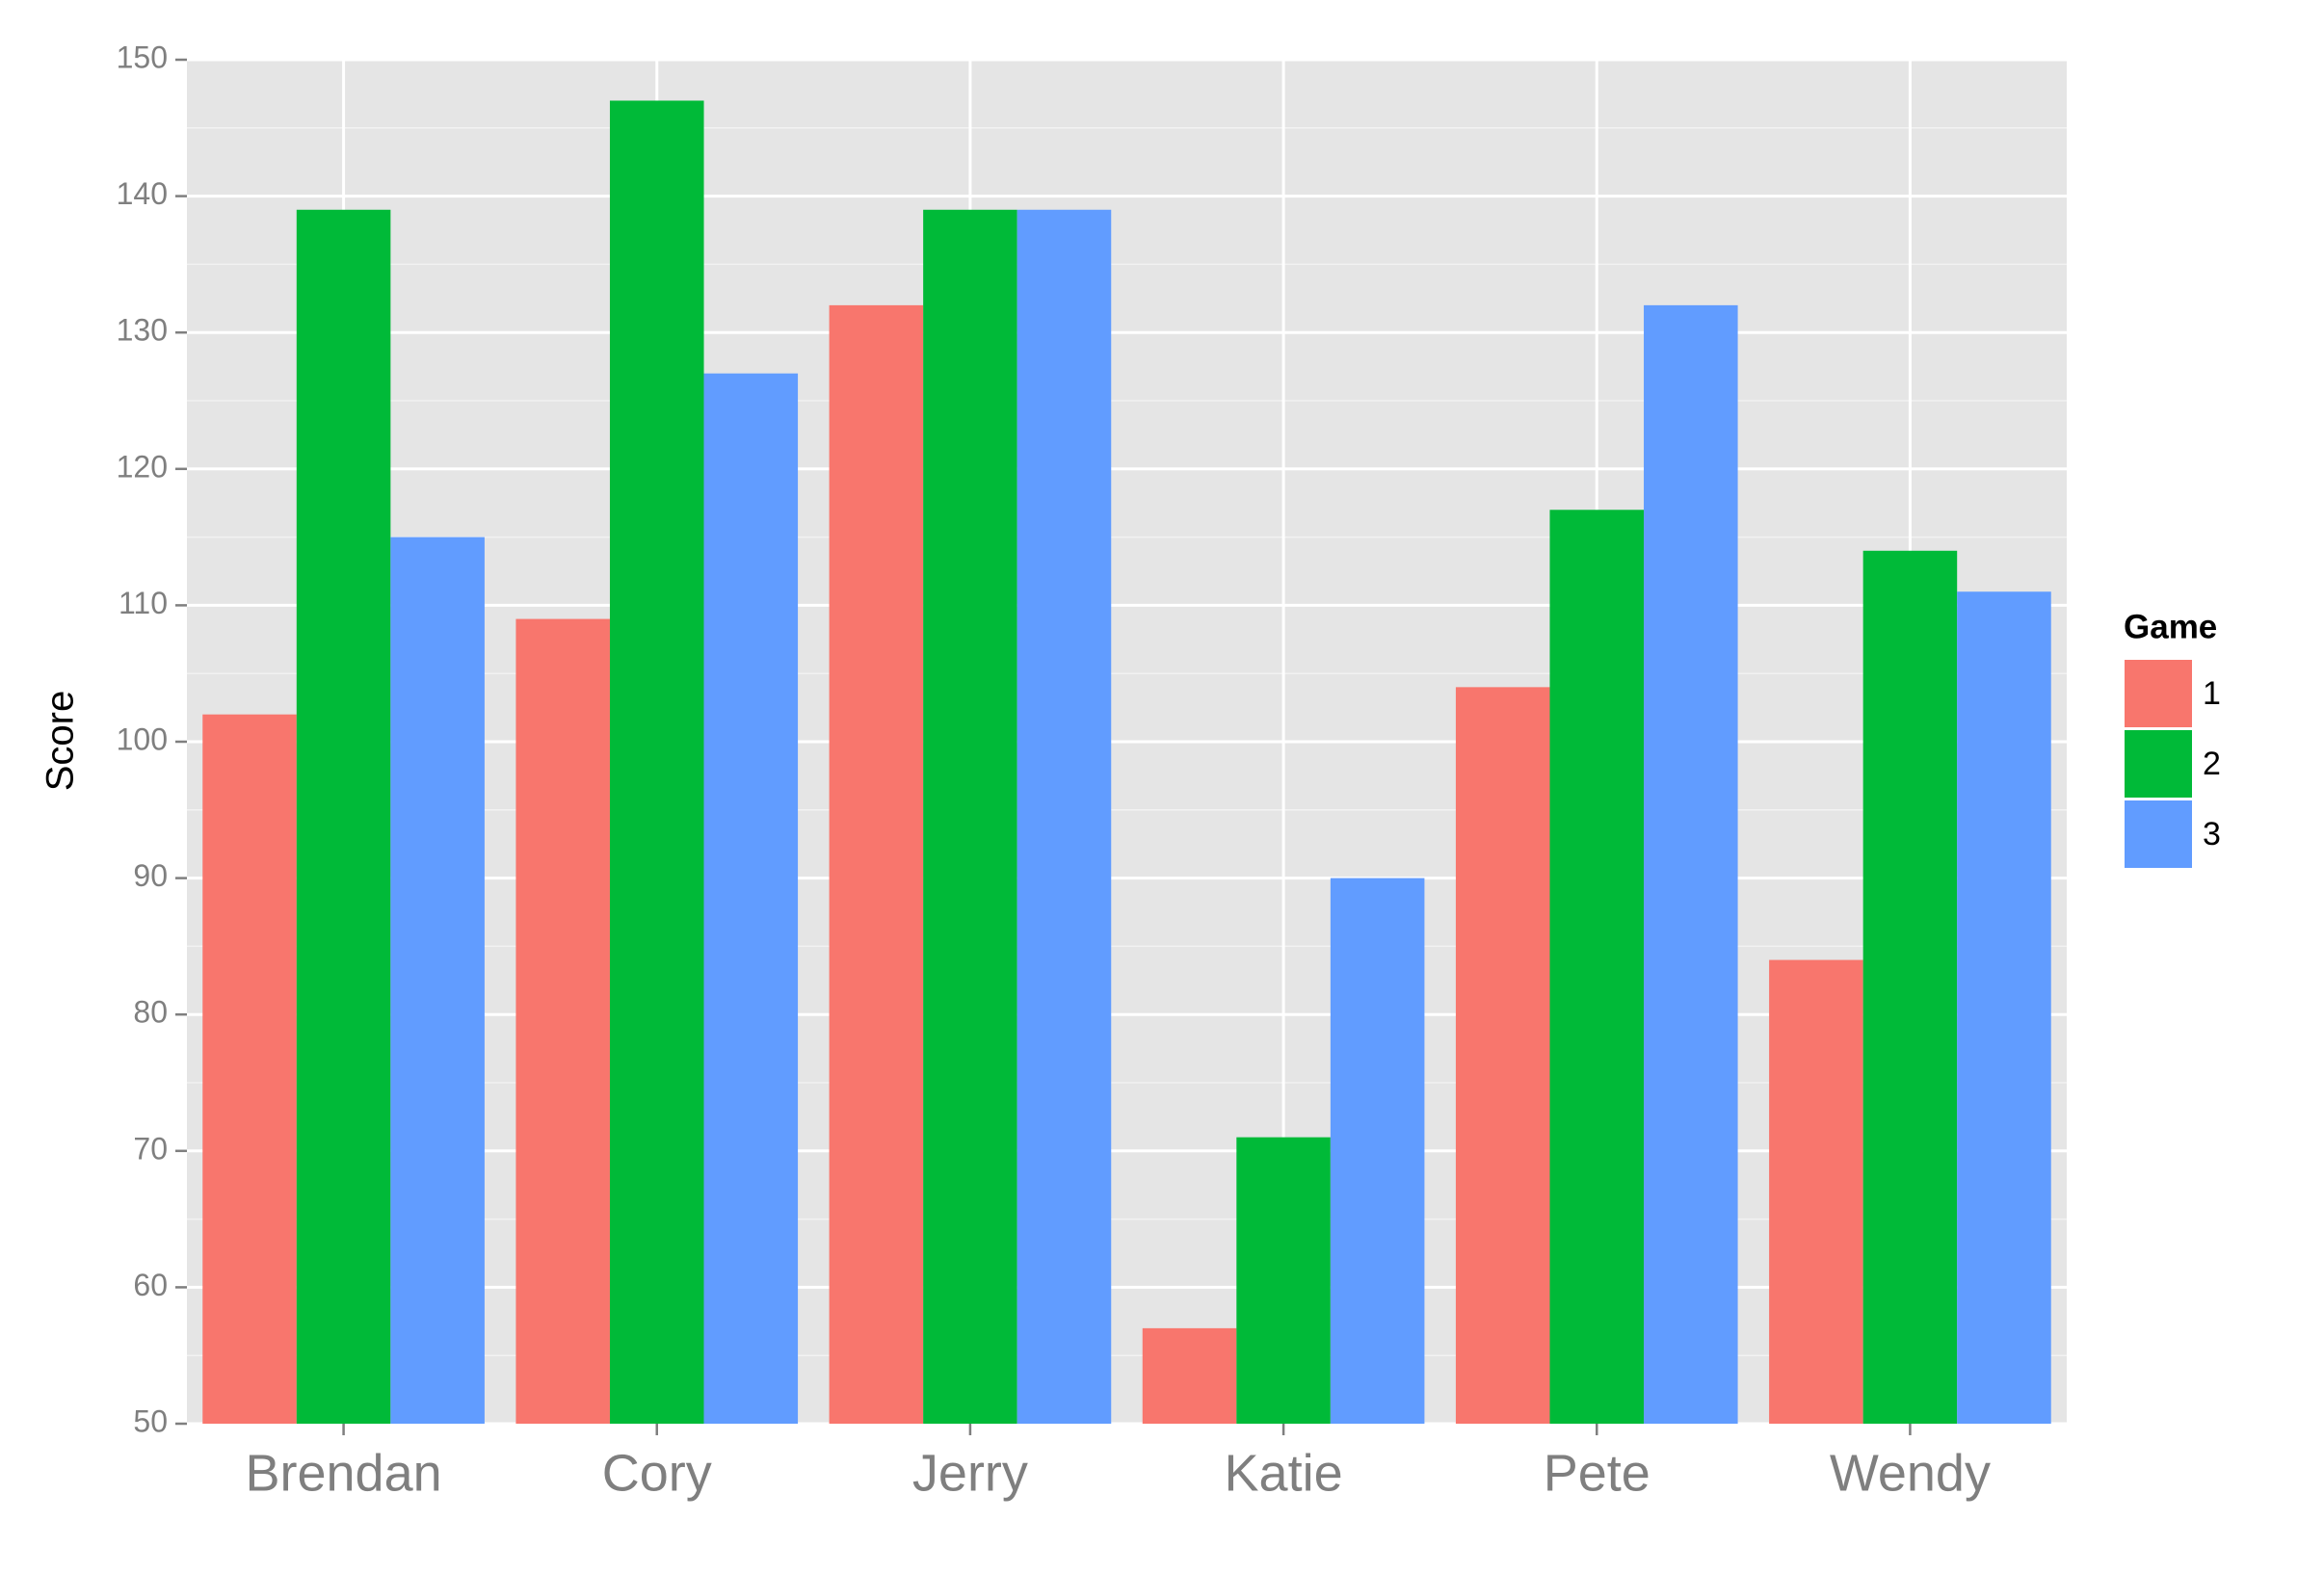 The width and height of the screenshot is (2324, 1573). Describe the element at coordinates (144, 603) in the screenshot. I see `y-tick-label: 110` at that location.